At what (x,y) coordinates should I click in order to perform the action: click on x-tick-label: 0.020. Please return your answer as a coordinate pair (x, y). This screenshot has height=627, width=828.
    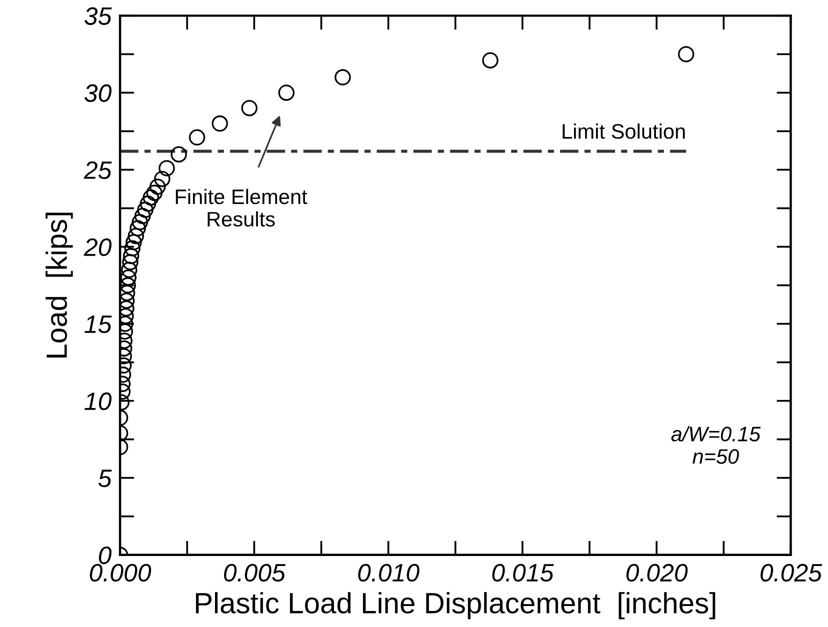
    Looking at the image, I should click on (657, 573).